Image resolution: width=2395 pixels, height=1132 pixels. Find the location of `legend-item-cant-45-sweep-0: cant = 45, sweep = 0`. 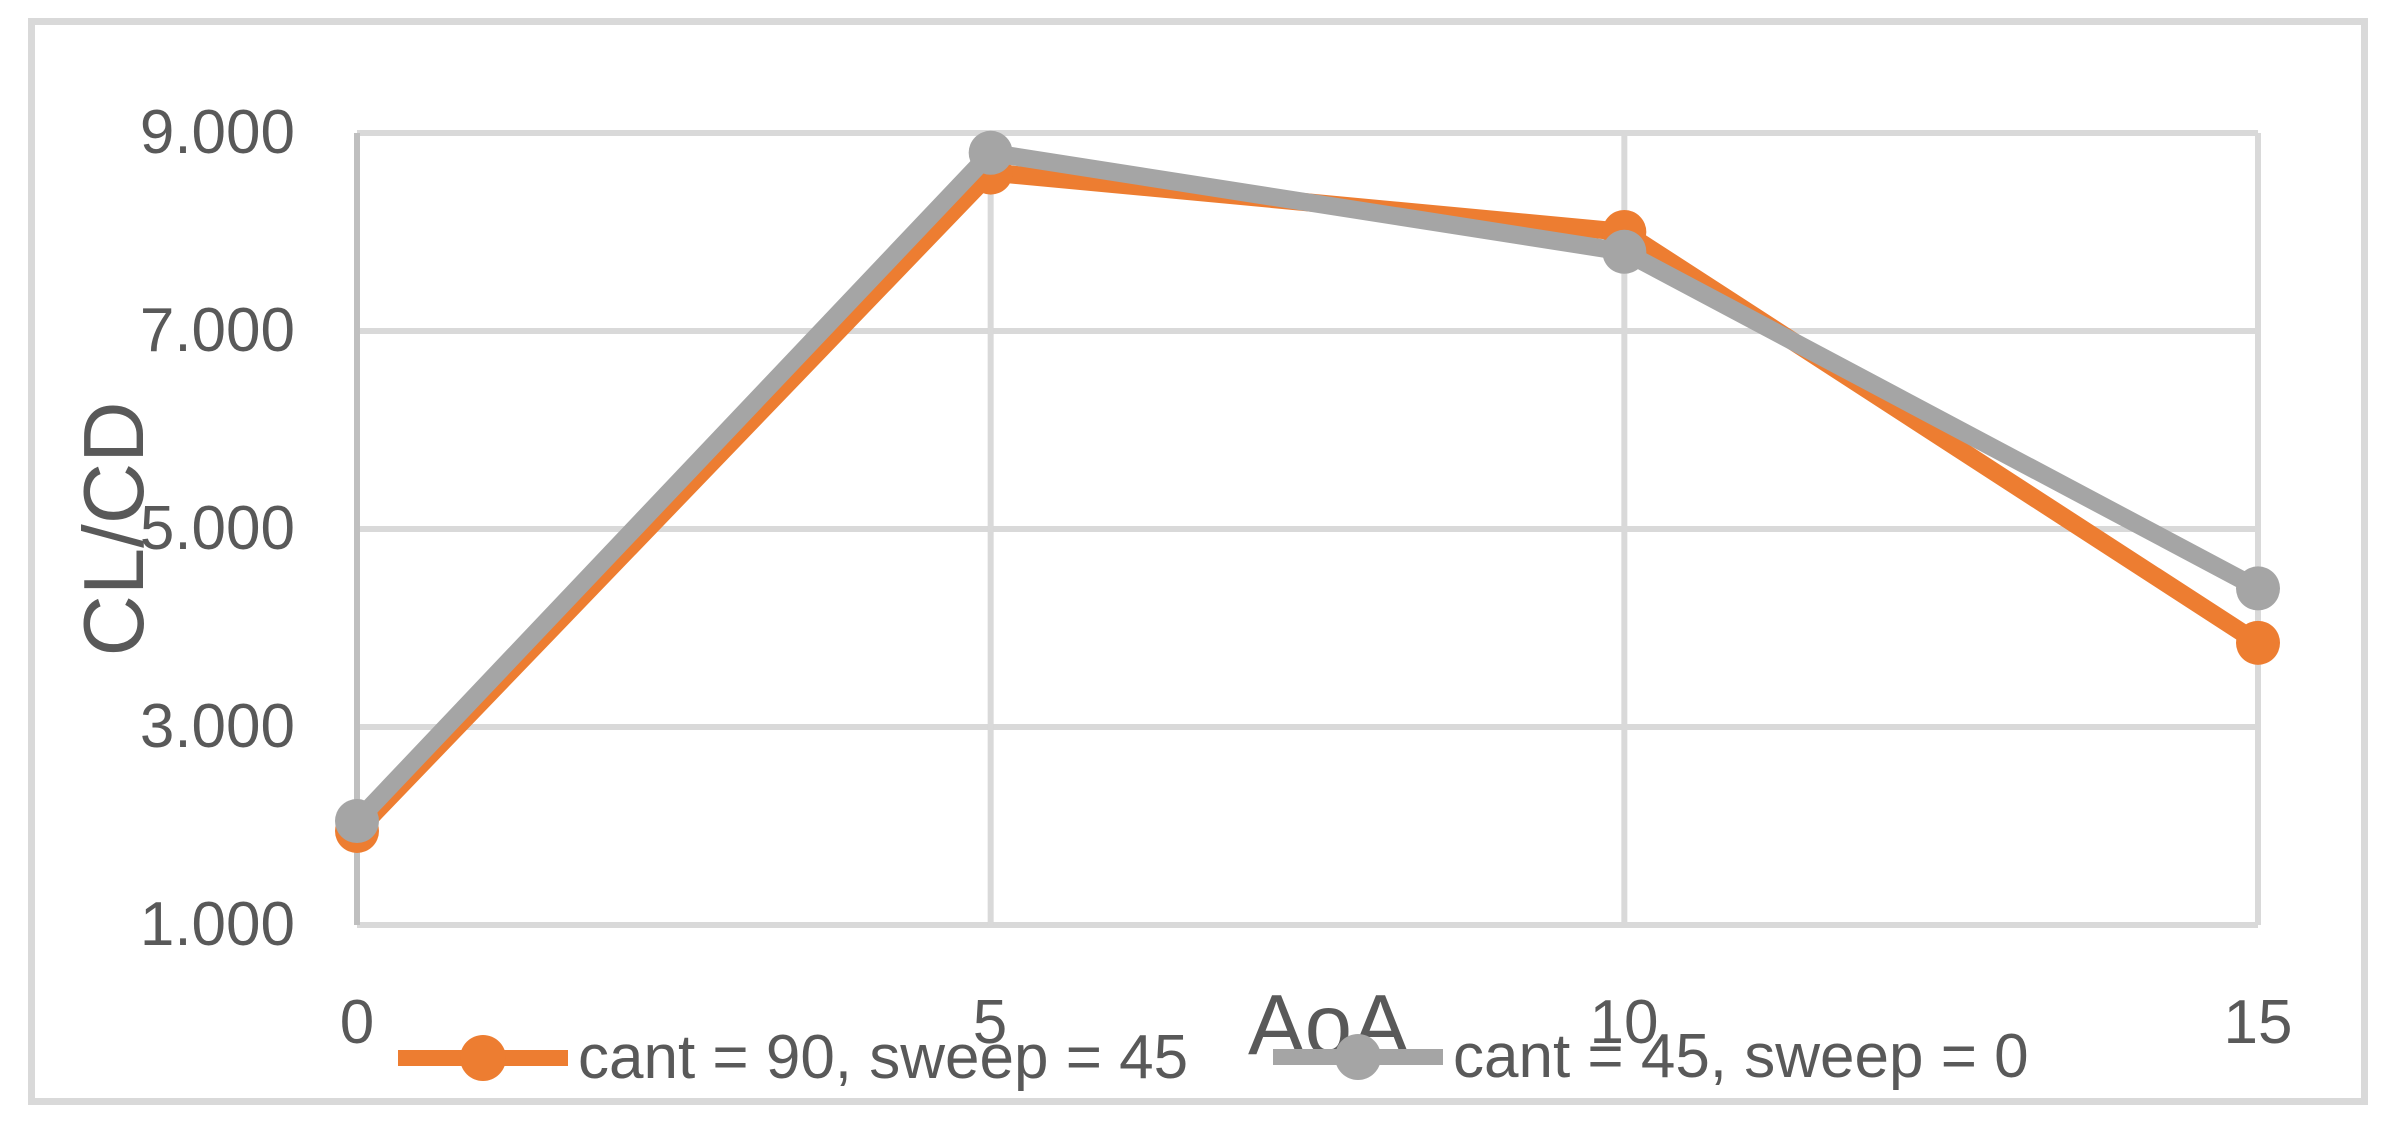

legend-item-cant-45-sweep-0: cant = 45, sweep = 0 is located at coordinates (1651, 1057).